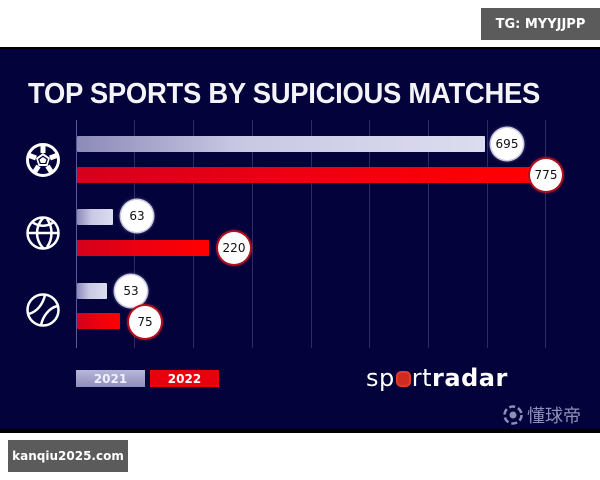 This screenshot has width=600, height=480. I want to click on chart-title: TOP SPORTS BY SUPICIOUS MATCHES, so click(284, 94).